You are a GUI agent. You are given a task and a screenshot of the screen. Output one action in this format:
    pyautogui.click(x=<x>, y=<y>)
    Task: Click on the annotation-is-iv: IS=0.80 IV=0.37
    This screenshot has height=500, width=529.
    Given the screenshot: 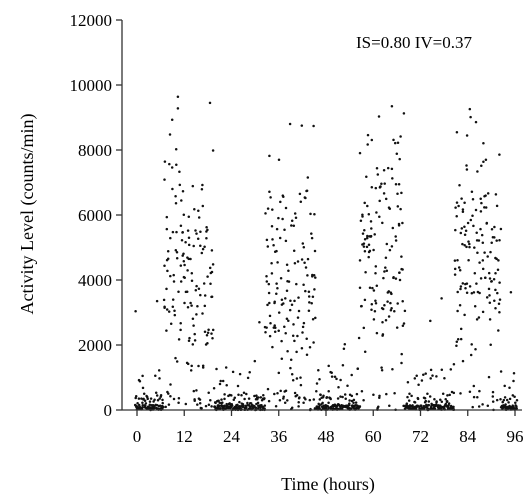 What is the action you would take?
    pyautogui.click(x=414, y=42)
    